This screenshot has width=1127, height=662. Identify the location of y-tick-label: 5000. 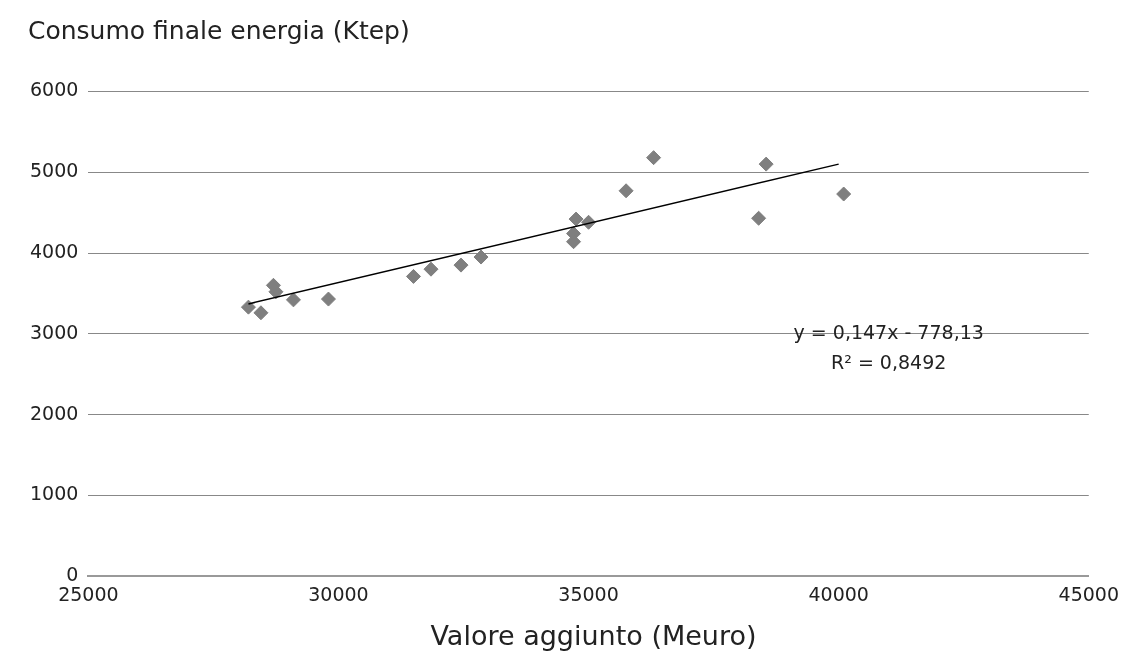
(54, 170).